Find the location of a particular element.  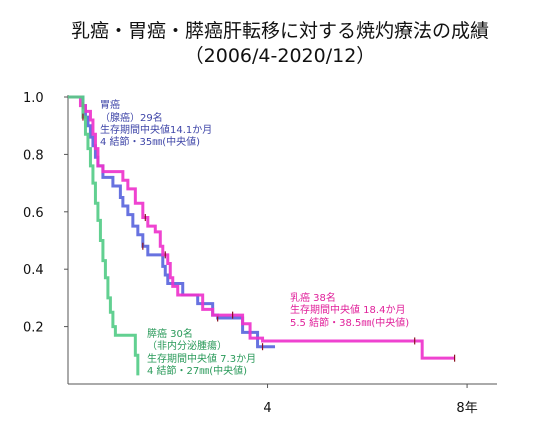

annotation-breast-line-2: 生存期間中央値 18.4か月 is located at coordinates (347, 309).